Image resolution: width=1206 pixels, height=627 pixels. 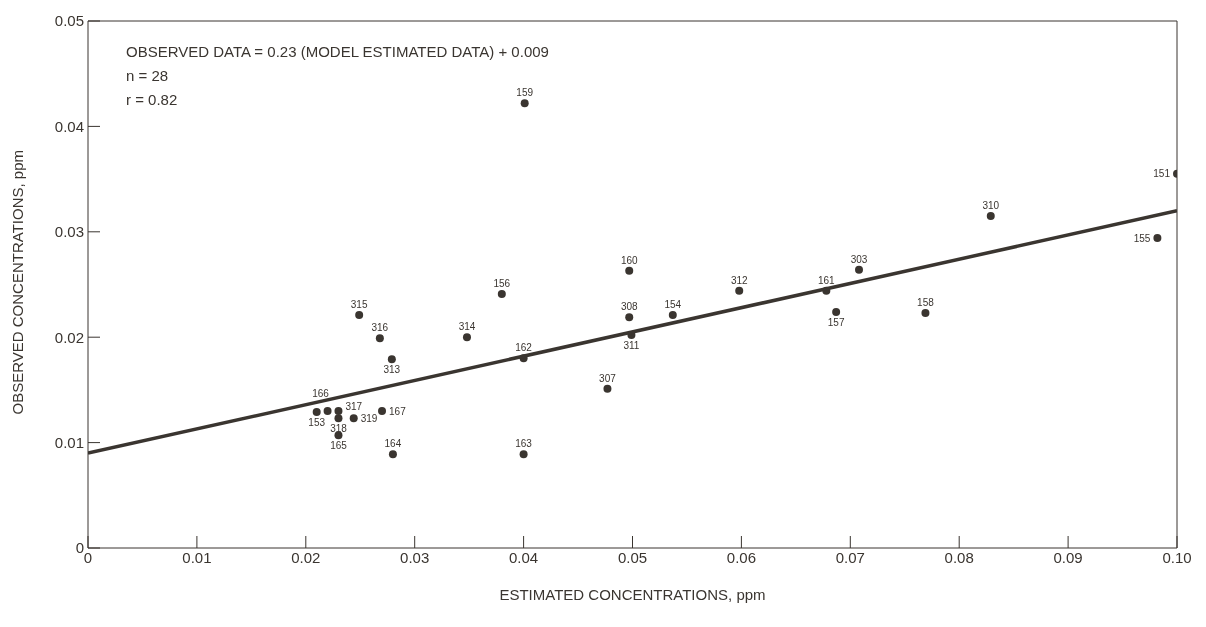 What do you see at coordinates (148, 76) in the screenshot?
I see `annotation: n = 28` at bounding box center [148, 76].